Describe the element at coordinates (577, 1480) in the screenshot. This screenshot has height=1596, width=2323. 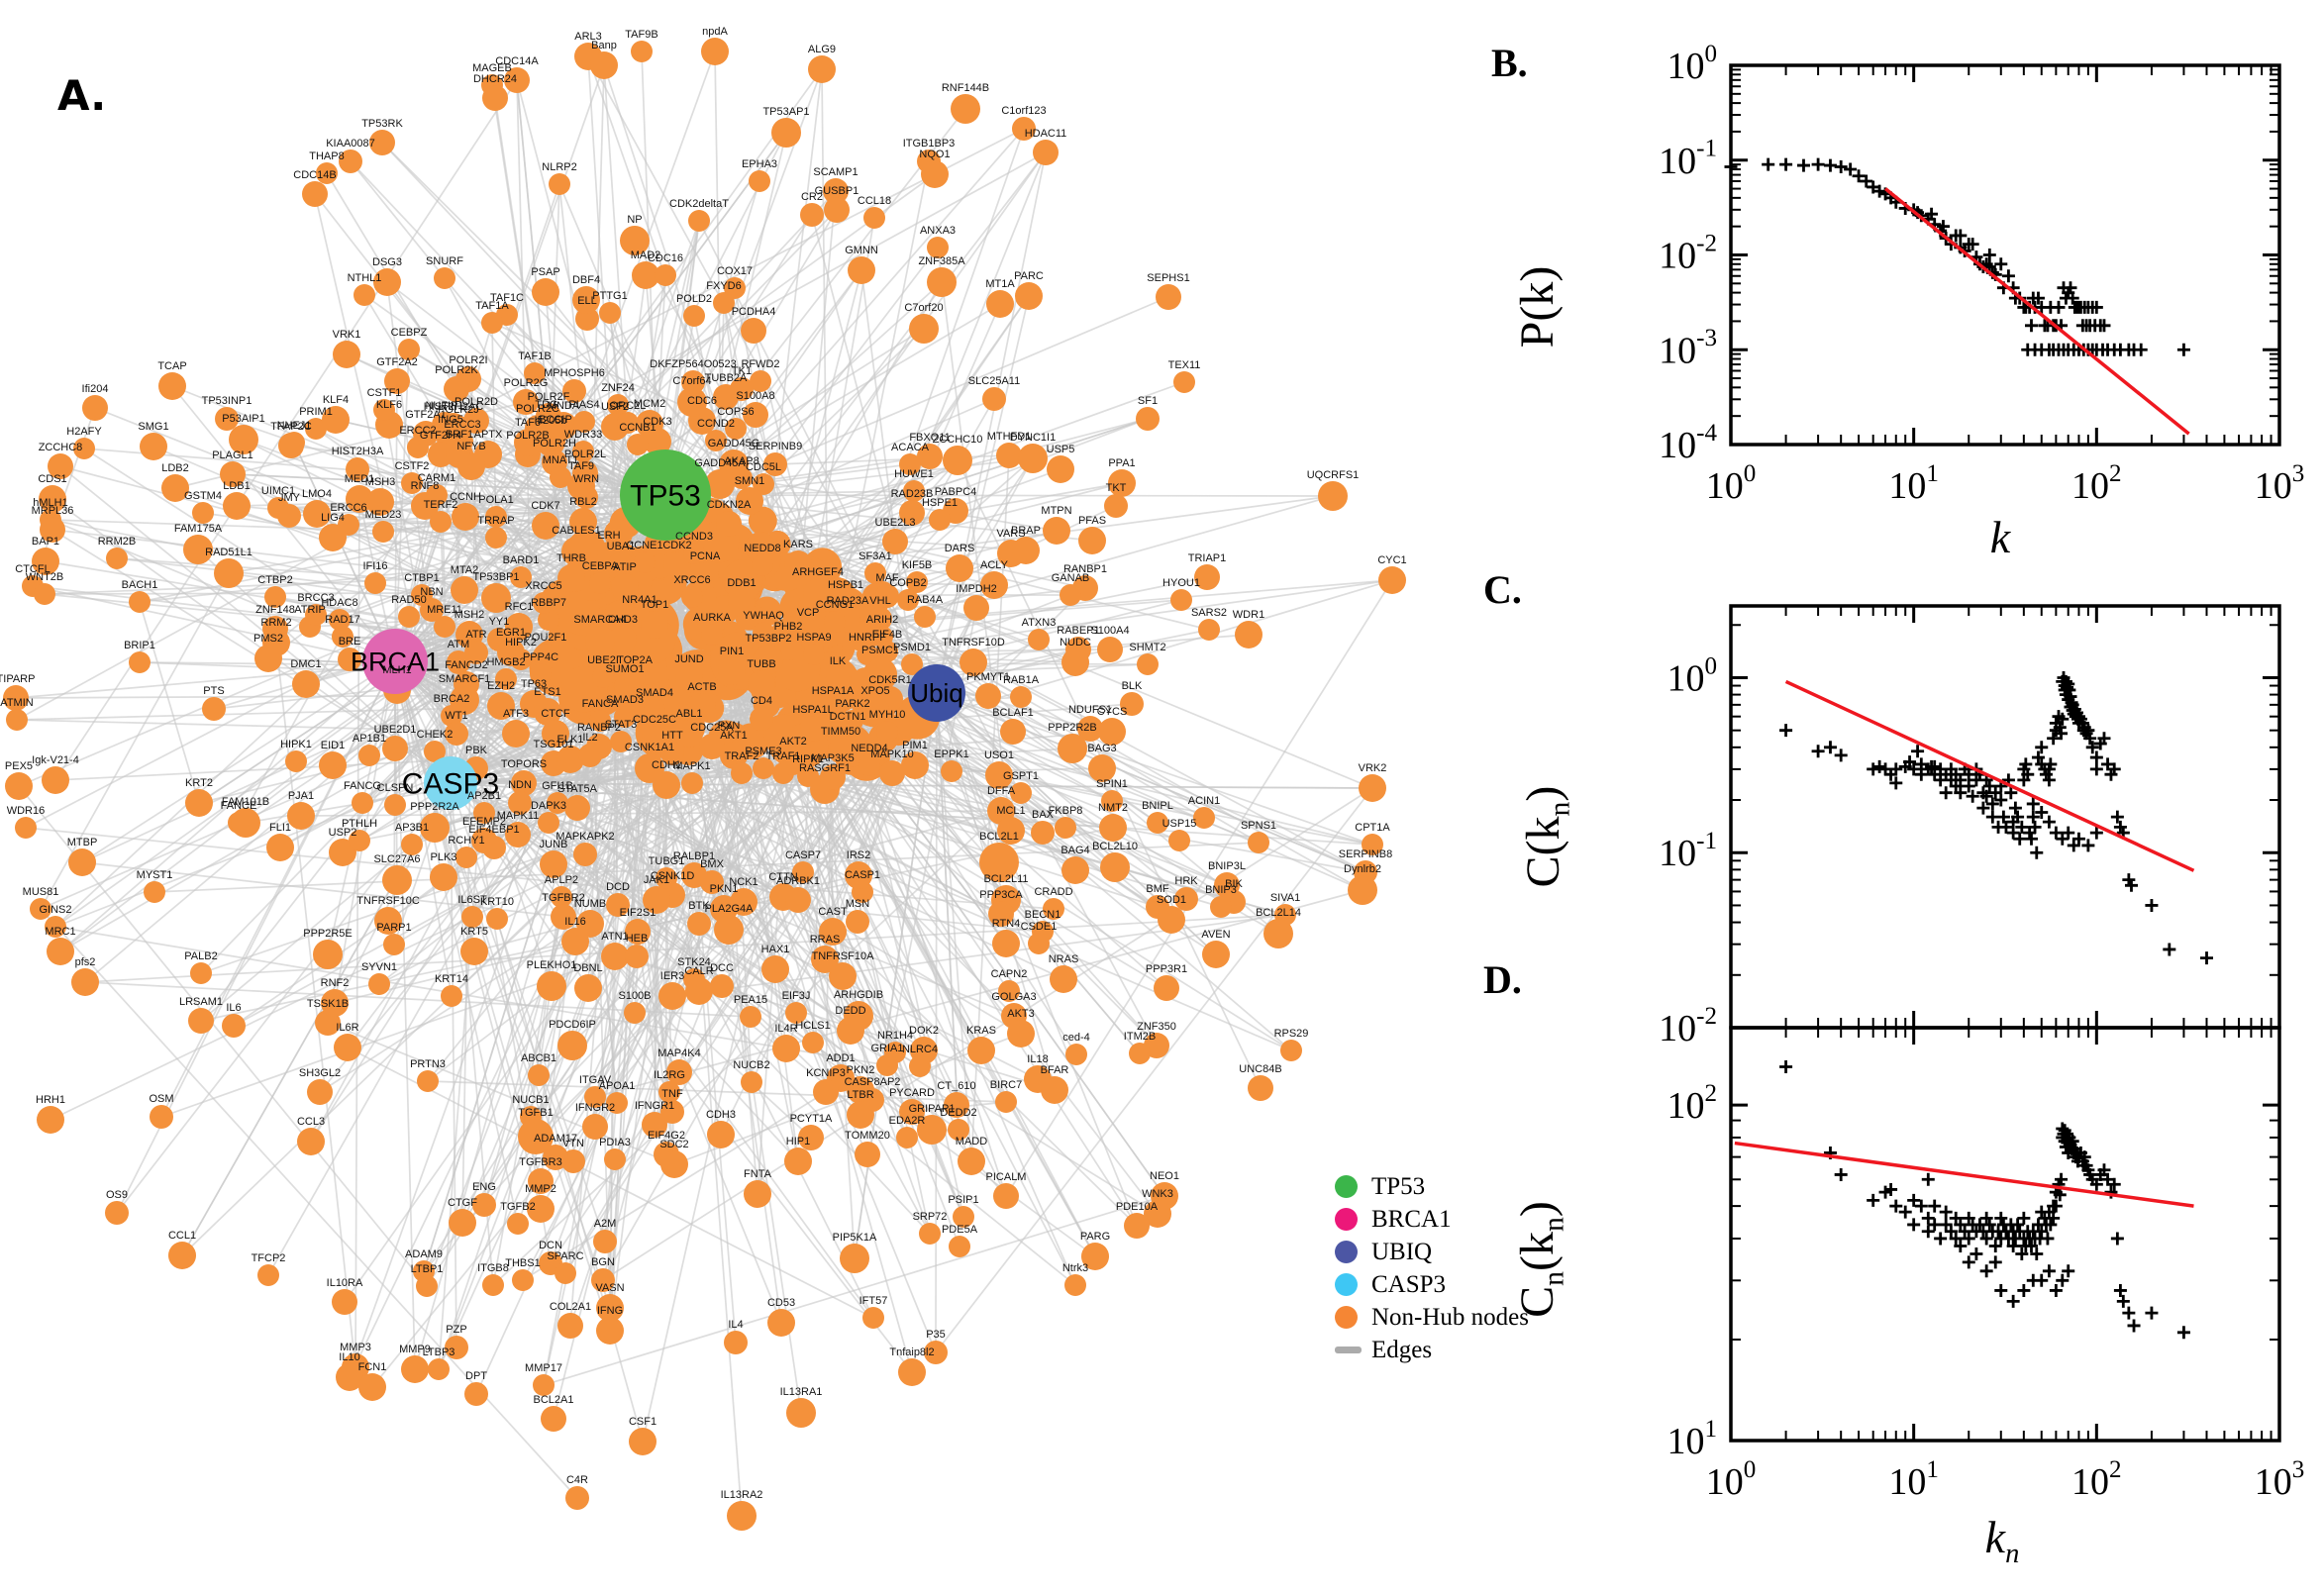
I see `node-label: C4R` at that location.